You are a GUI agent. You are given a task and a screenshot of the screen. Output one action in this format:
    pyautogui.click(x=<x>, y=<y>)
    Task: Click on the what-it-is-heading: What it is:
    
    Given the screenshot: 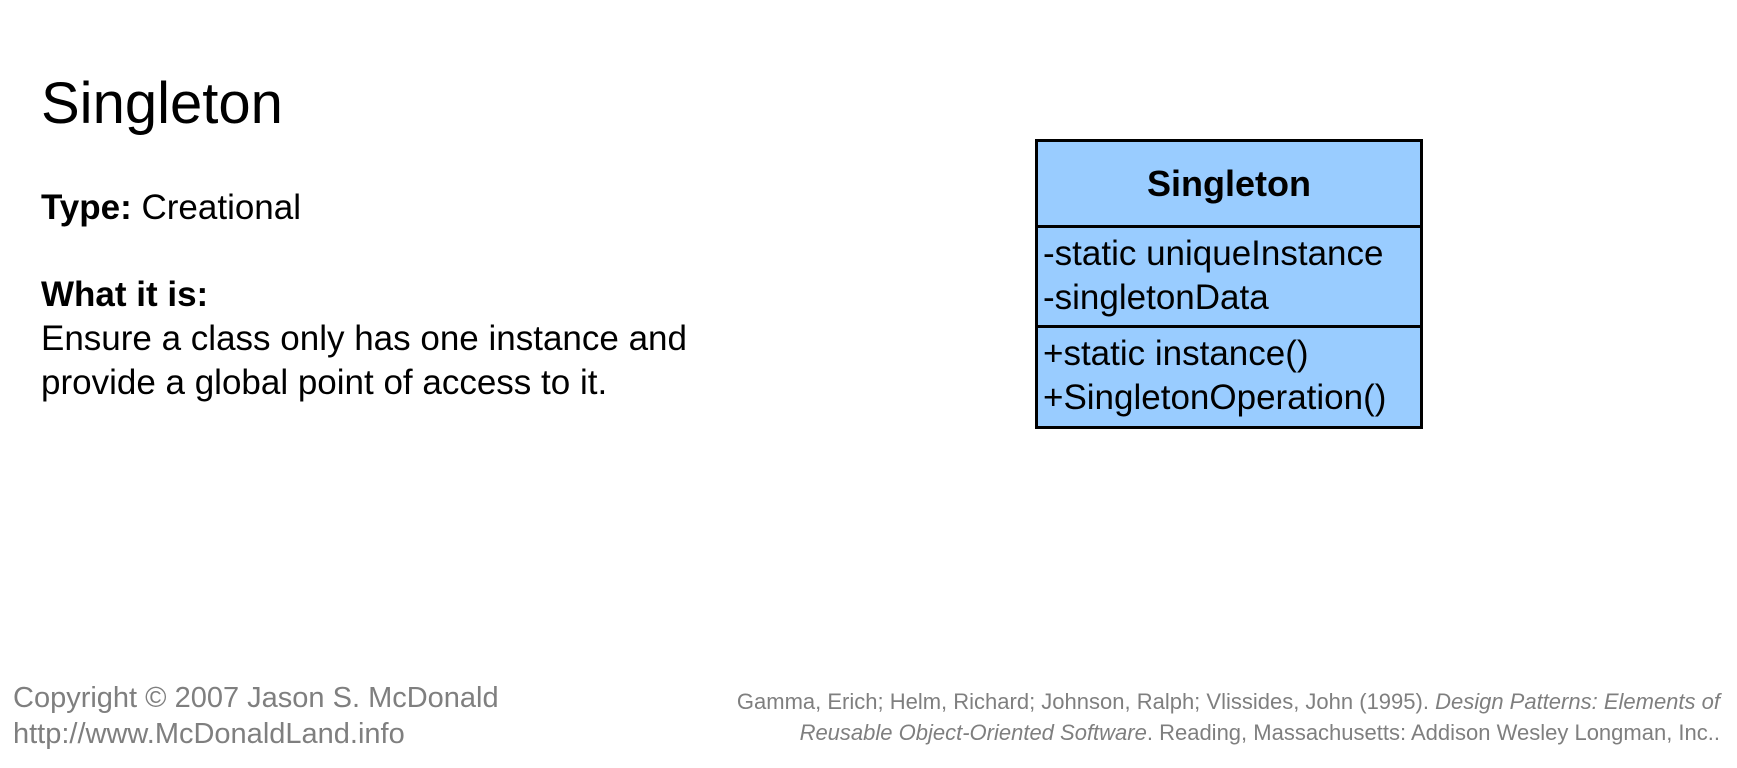 What is the action you would take?
    pyautogui.click(x=125, y=294)
    